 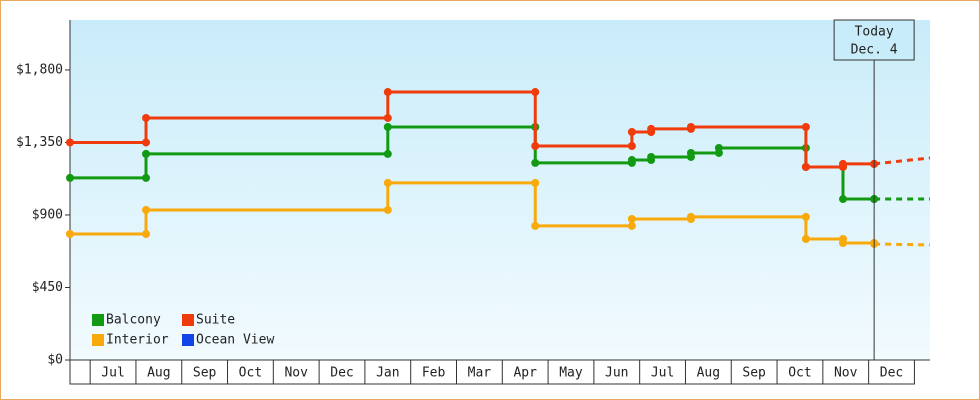 I want to click on x-tick-label: Jan, so click(x=387, y=373).